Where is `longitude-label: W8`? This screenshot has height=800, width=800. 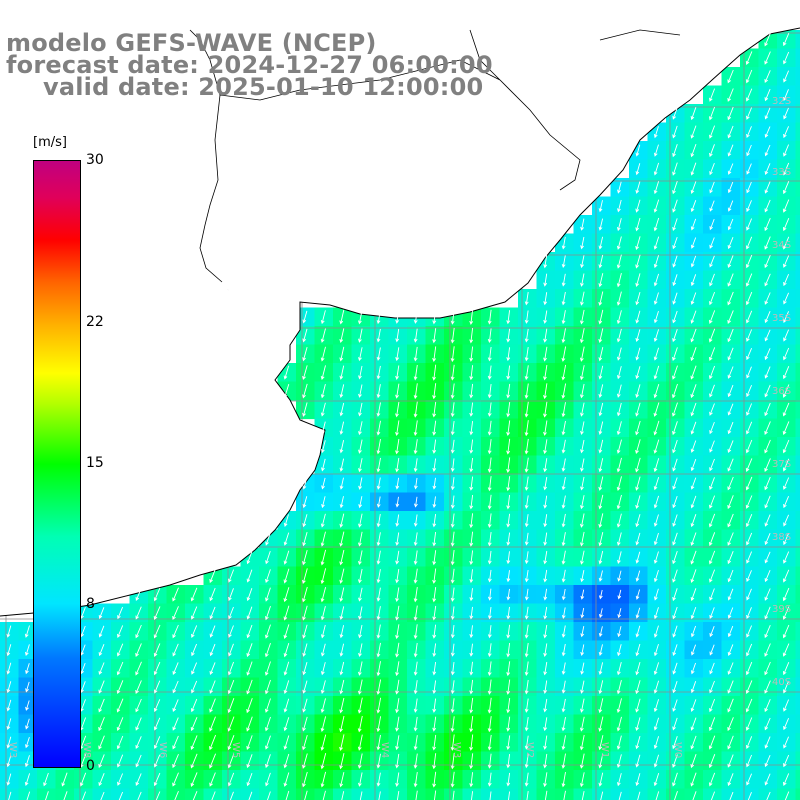
longitude-label: W8 is located at coordinates (86, 750).